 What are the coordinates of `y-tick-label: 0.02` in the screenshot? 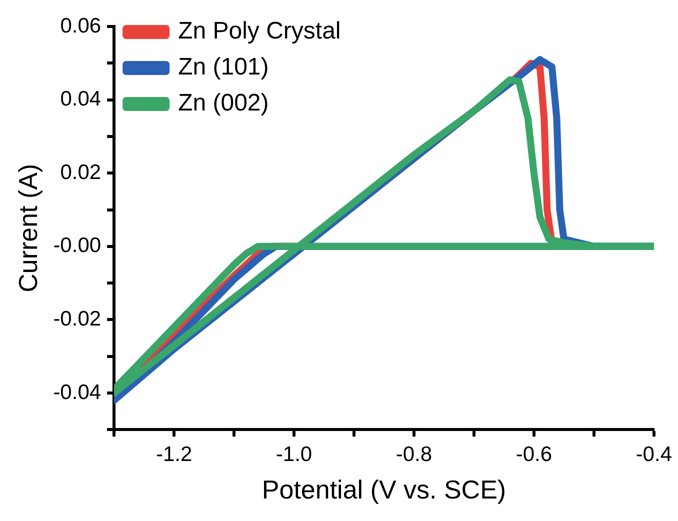 It's located at (81, 172).